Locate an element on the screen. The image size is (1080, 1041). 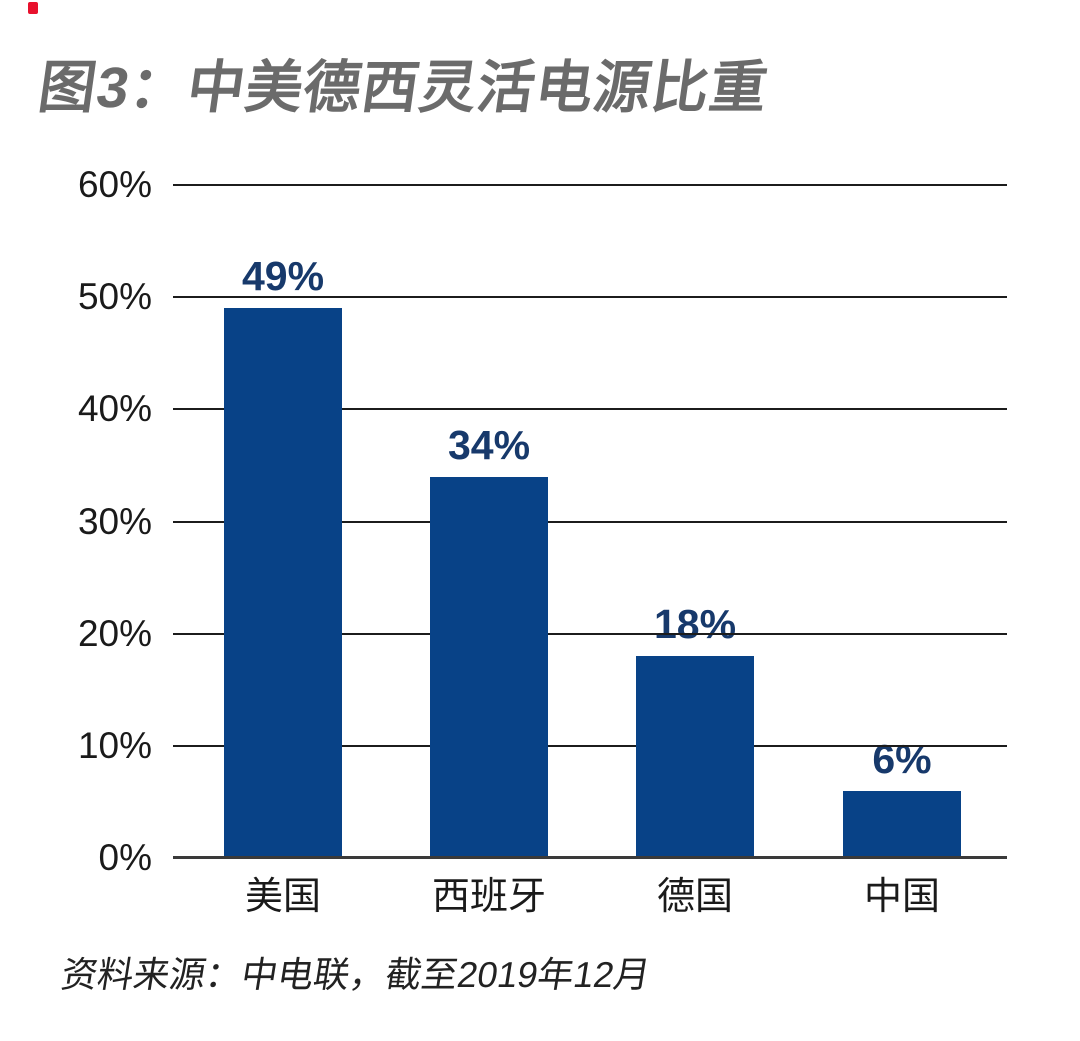
y-tick-label: 50% is located at coordinates (114, 297).